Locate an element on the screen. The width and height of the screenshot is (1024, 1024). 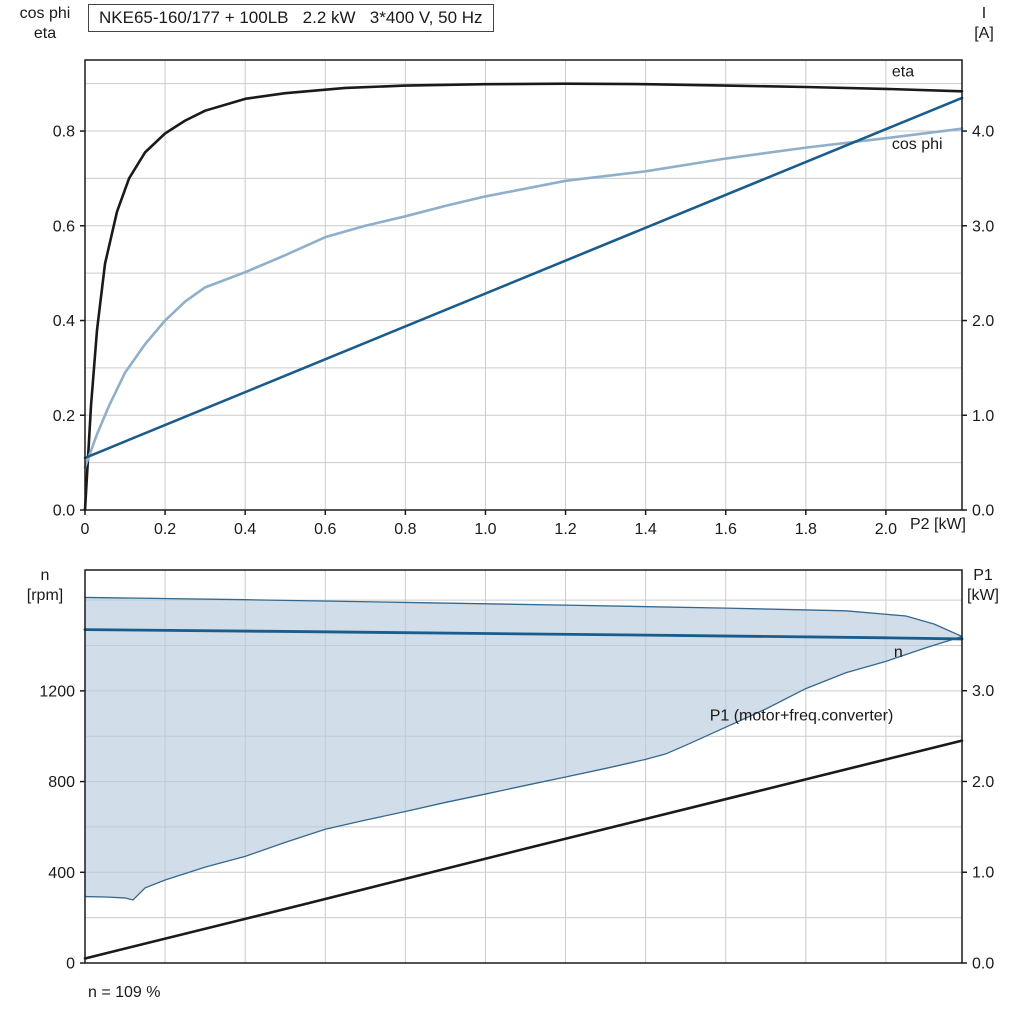
annotation-cos-phi: cos phi is located at coordinates (917, 144).